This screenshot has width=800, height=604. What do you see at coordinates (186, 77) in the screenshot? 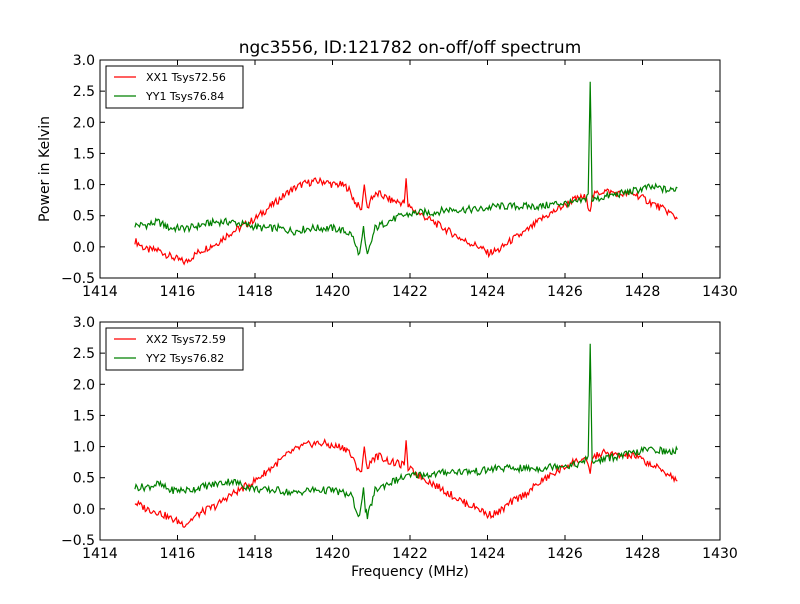
I see `legend-entry: XX1 Tsys72.56` at bounding box center [186, 77].